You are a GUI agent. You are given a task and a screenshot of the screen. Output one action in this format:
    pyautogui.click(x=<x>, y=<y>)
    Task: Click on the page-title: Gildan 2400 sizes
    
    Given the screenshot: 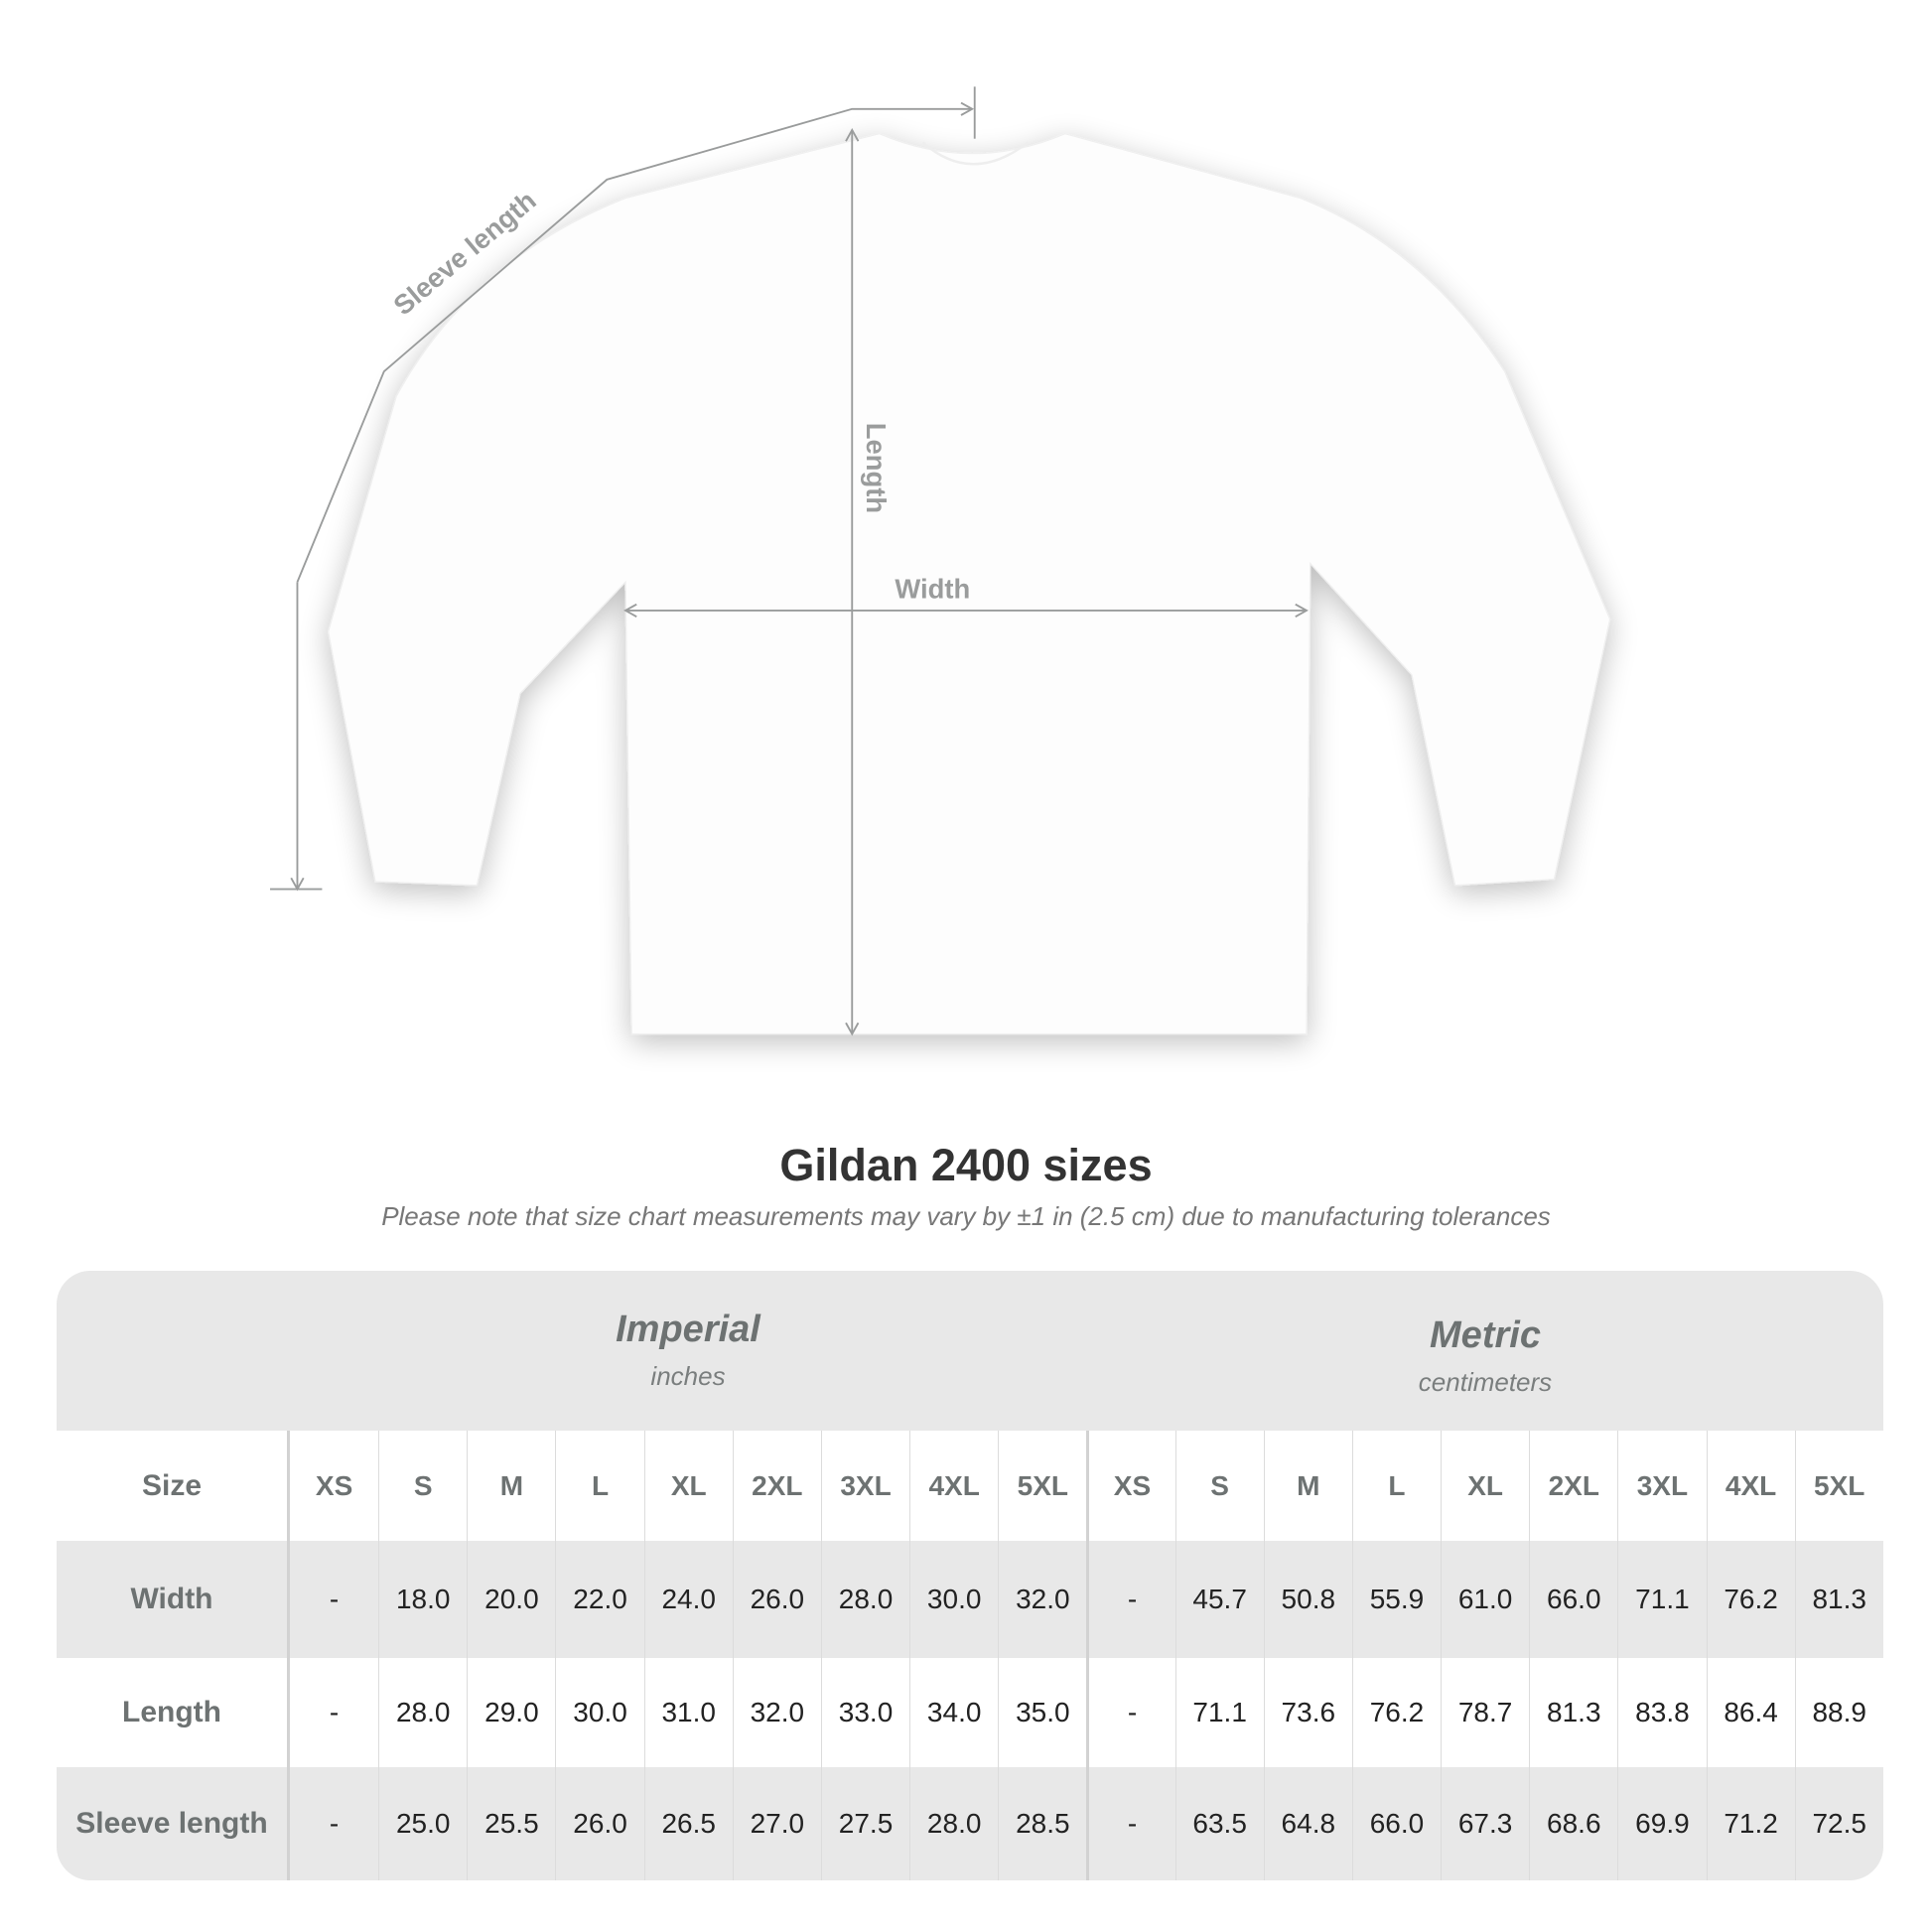 What is the action you would take?
    pyautogui.click(x=966, y=1165)
    